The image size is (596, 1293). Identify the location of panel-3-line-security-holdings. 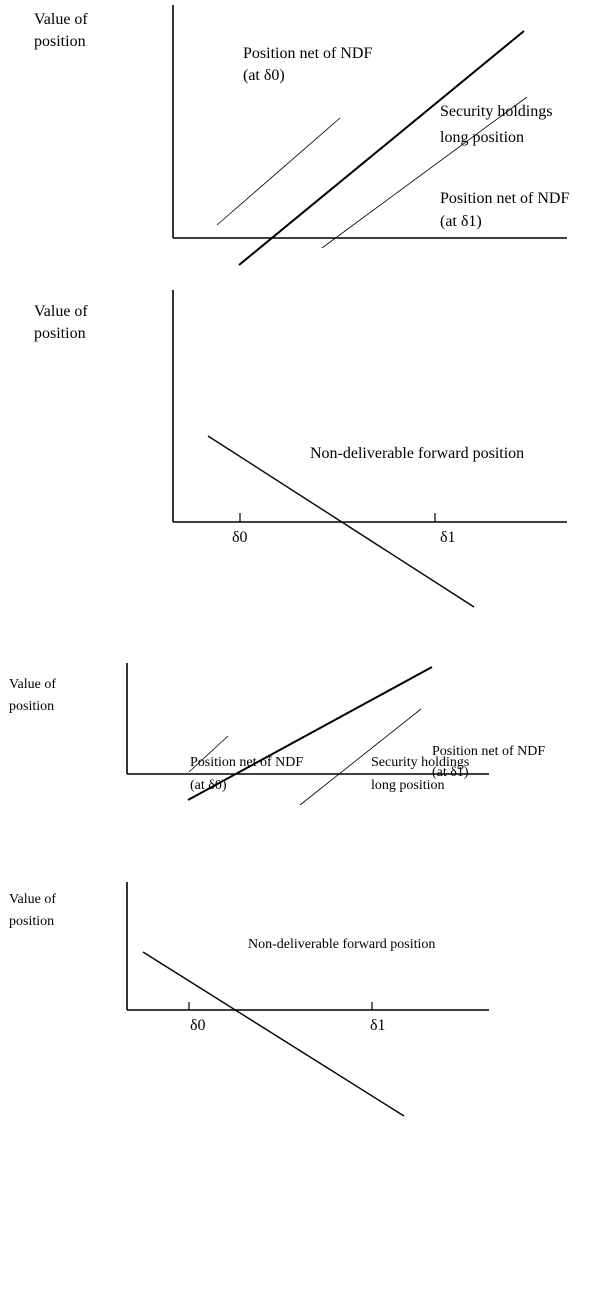
(310, 733).